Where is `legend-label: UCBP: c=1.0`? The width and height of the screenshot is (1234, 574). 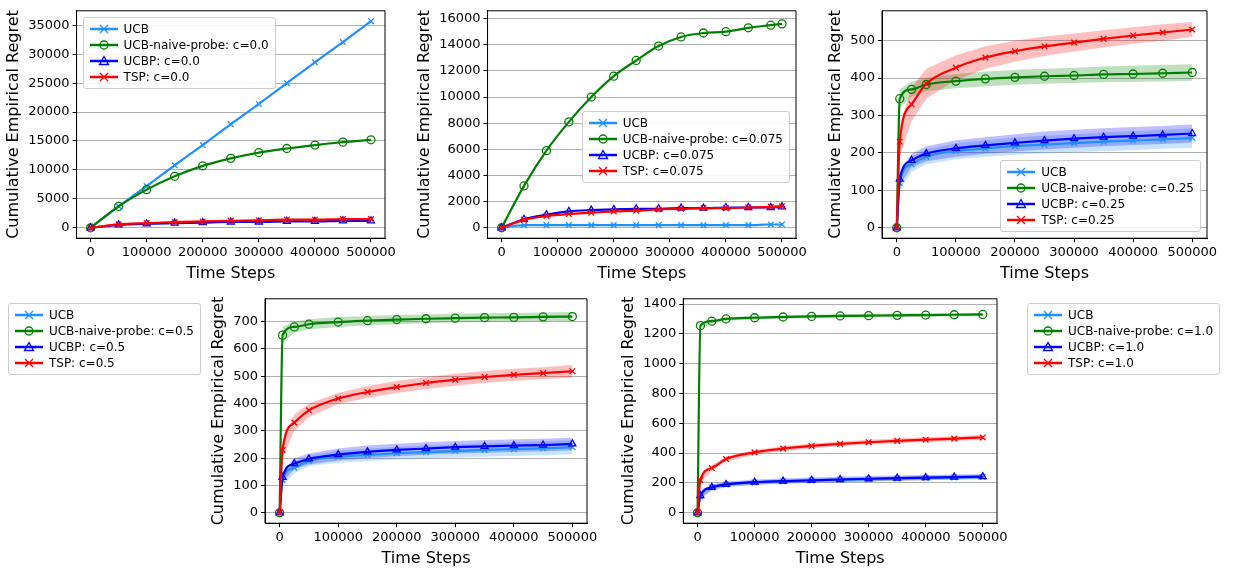 legend-label: UCBP: c=1.0 is located at coordinates (1106, 346).